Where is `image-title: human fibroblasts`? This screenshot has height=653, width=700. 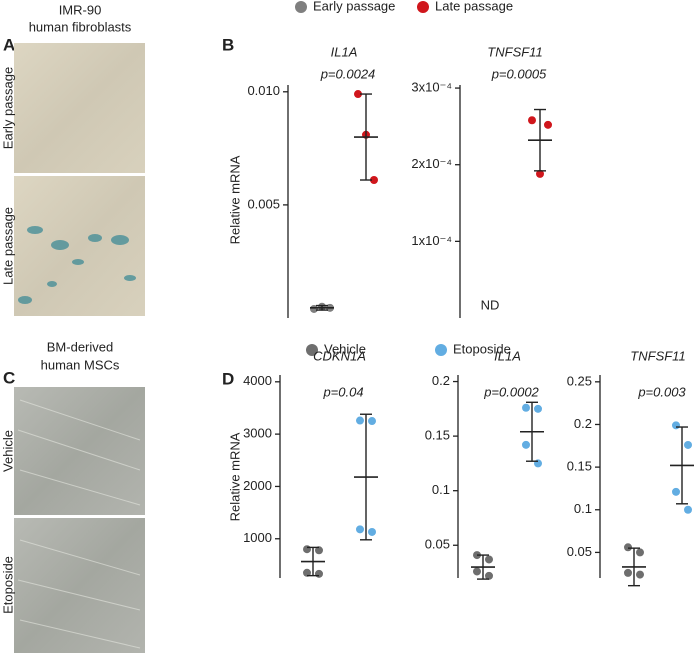
image-title: human fibroblasts is located at coordinates (80, 26).